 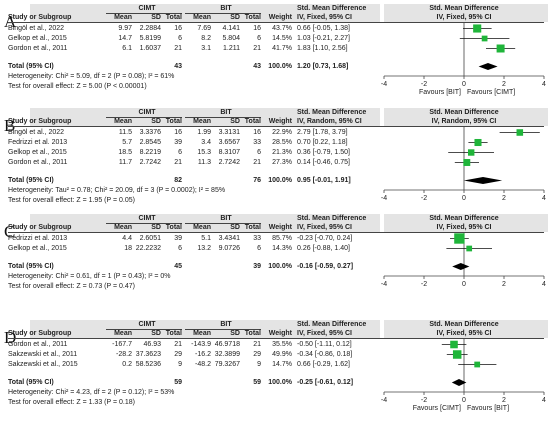 I want to click on summary-diamond, so click(x=483, y=180).